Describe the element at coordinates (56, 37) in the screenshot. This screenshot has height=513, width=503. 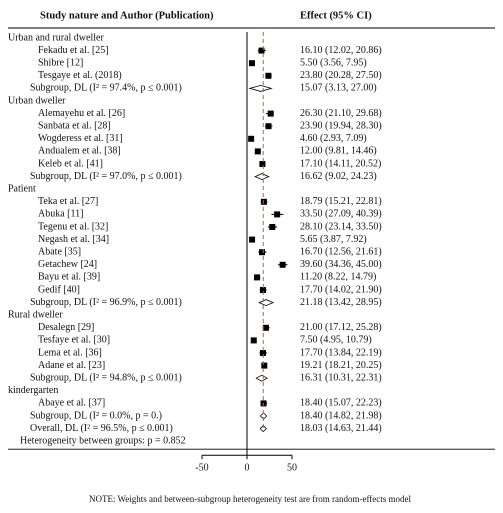
I see `group-heading: Urban and rural dweller` at that location.